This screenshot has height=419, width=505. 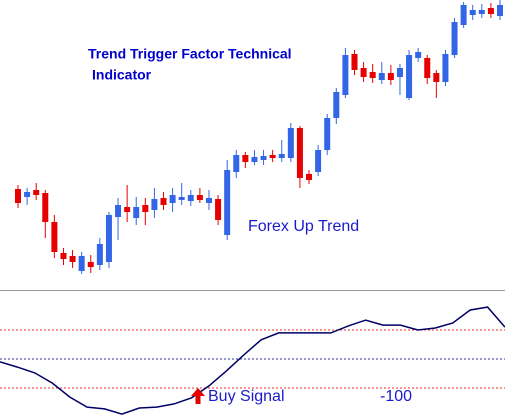 What do you see at coordinates (246, 396) in the screenshot?
I see `annotation: Buy Signal` at bounding box center [246, 396].